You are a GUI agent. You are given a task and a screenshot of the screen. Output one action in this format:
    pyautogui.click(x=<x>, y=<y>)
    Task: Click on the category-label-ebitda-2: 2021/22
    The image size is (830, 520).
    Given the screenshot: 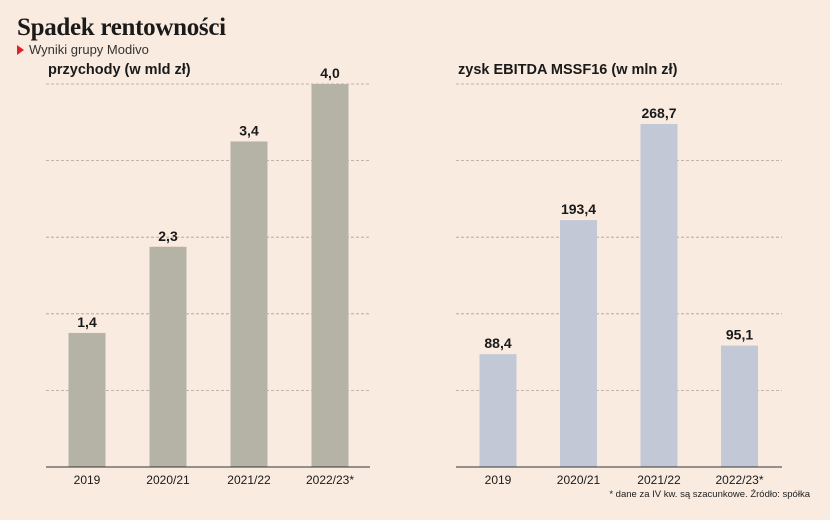 What is the action you would take?
    pyautogui.click(x=659, y=480)
    